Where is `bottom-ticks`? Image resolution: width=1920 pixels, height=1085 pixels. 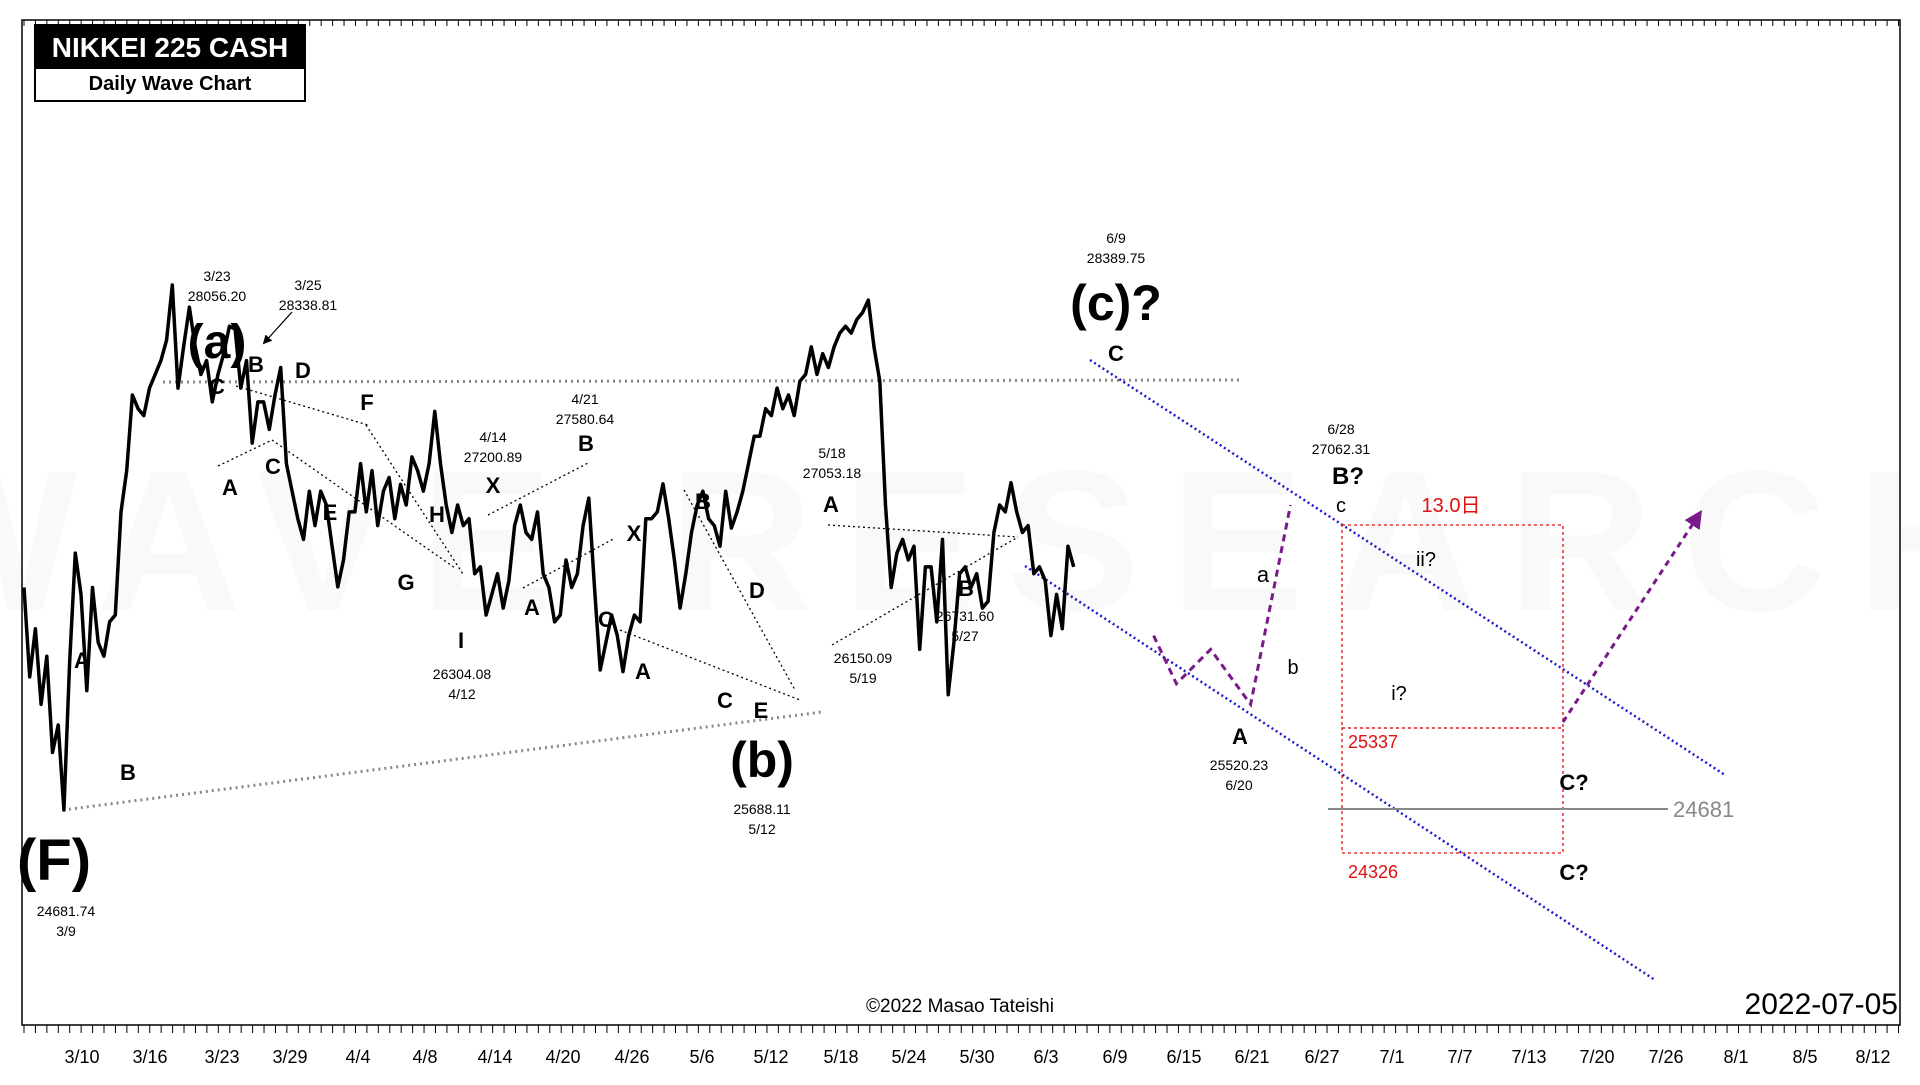 bottom-ticks is located at coordinates (961, 1029).